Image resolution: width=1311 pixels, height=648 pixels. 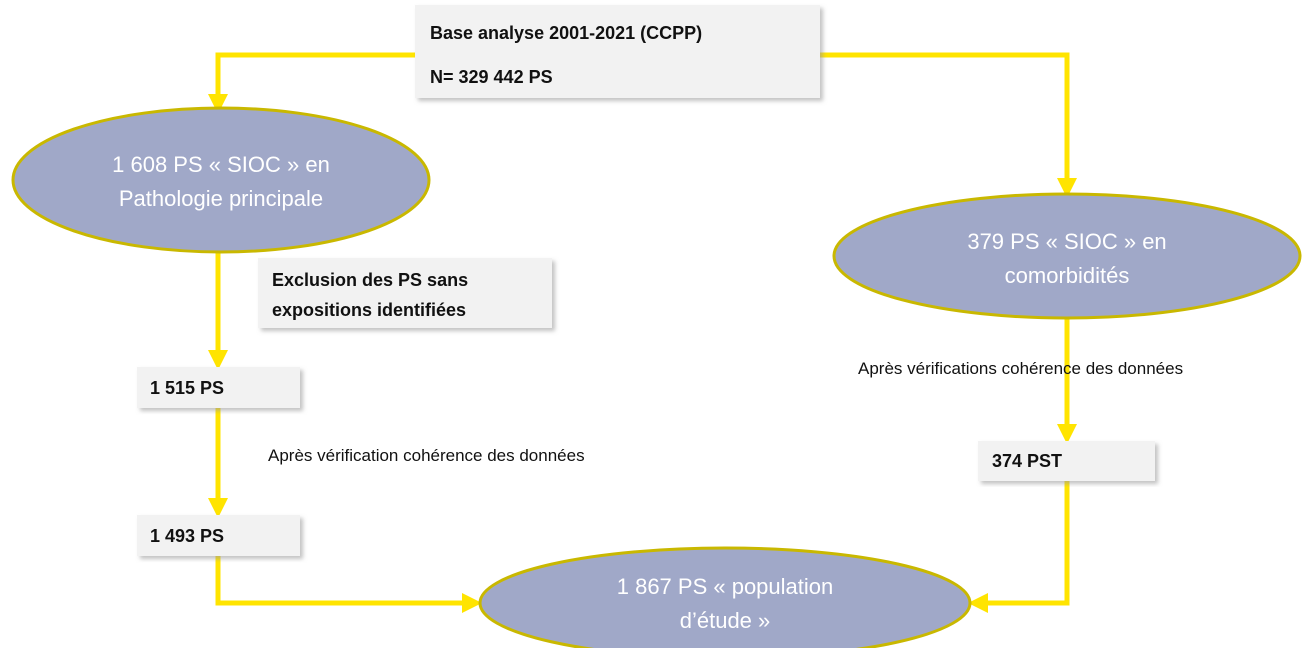 I want to click on ellipse-text: comorbidités, so click(x=1067, y=275).